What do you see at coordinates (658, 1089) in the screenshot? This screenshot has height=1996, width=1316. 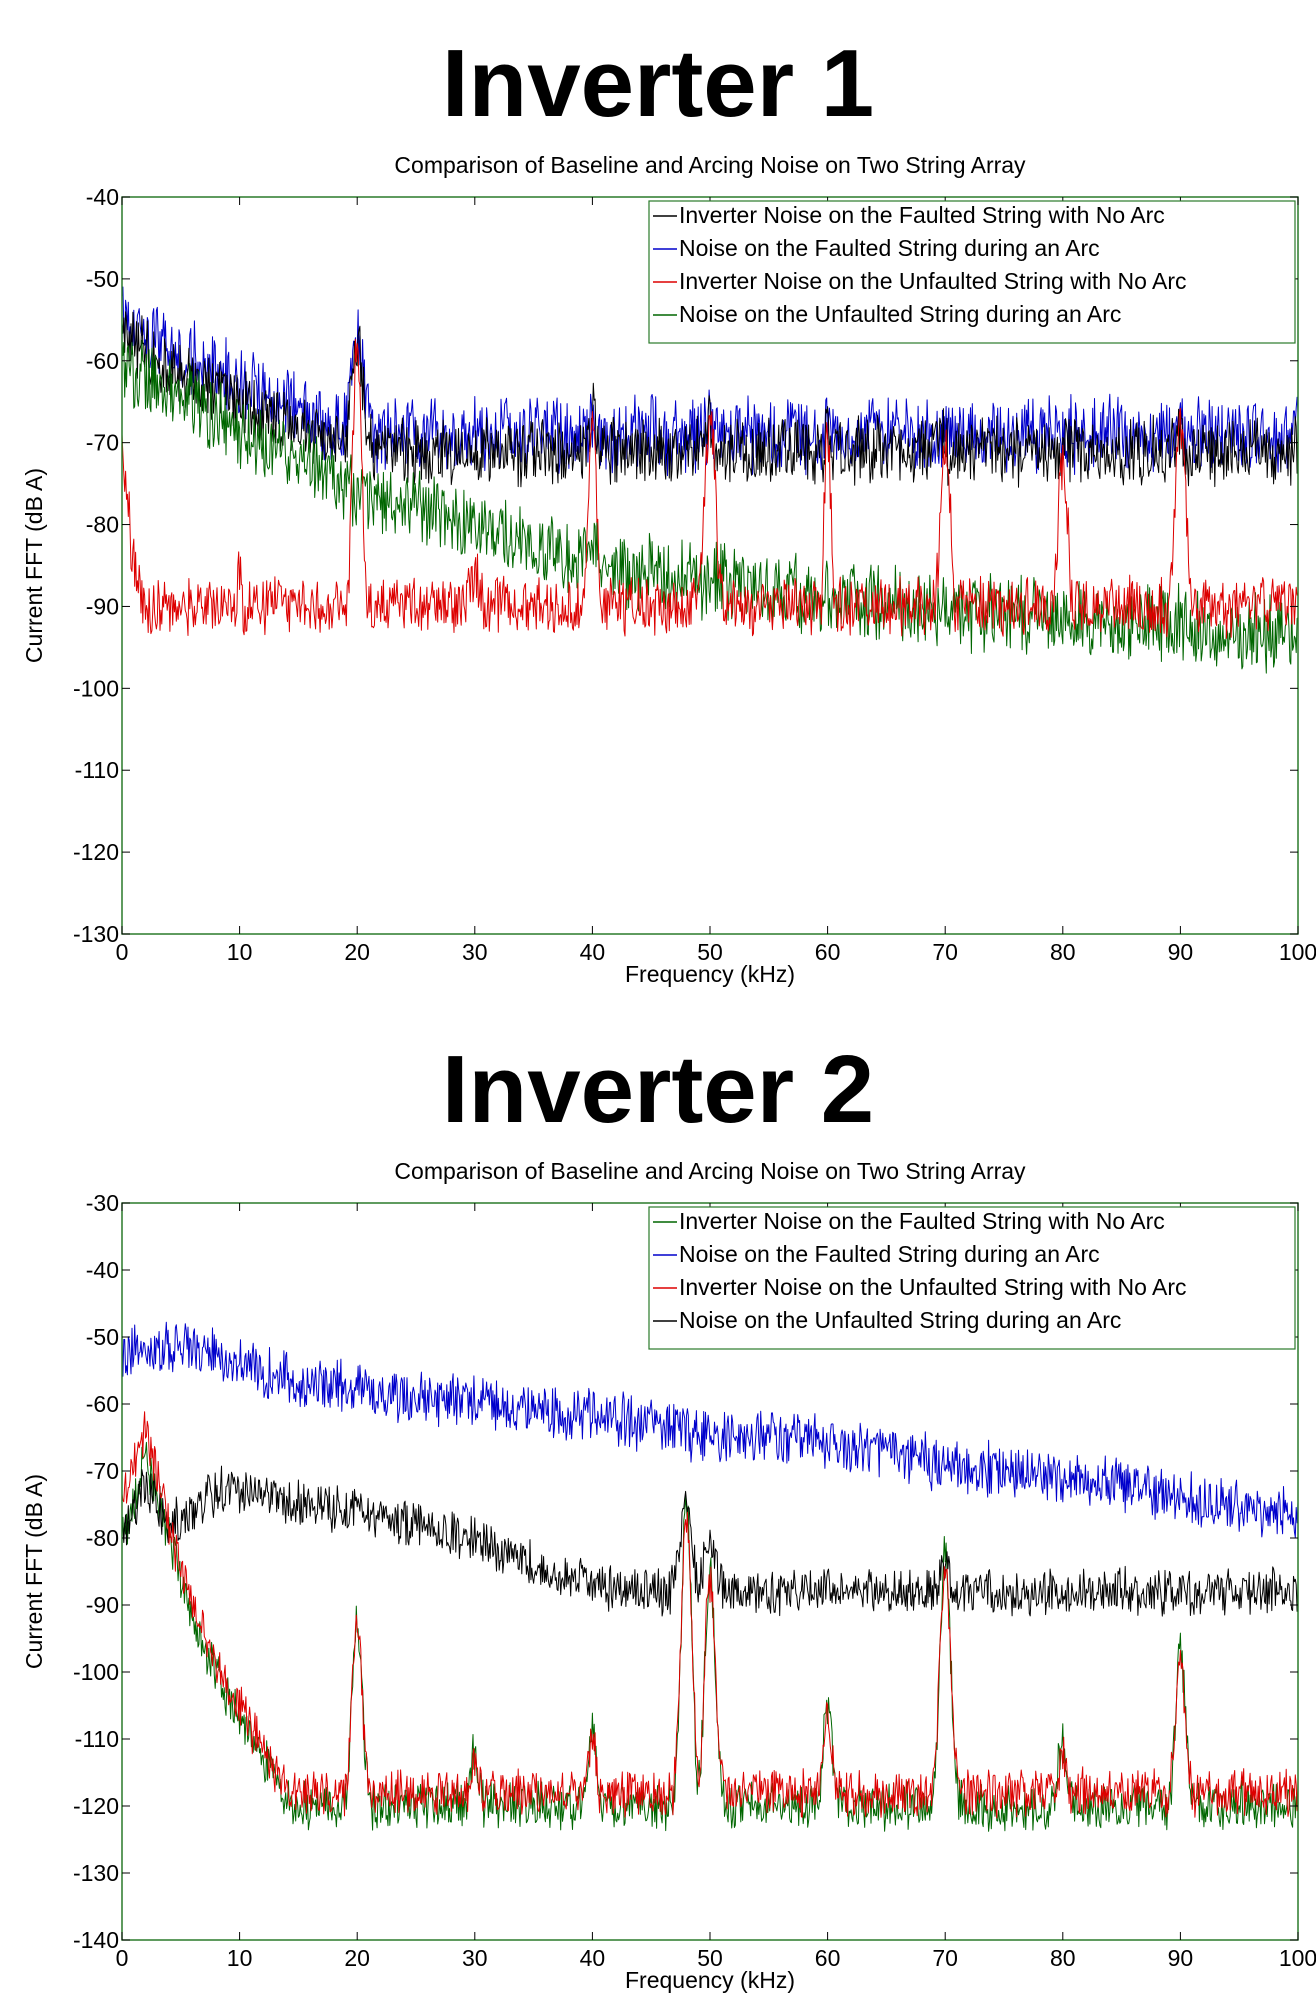 I see `inverter-2-heading: Inverter 2` at bounding box center [658, 1089].